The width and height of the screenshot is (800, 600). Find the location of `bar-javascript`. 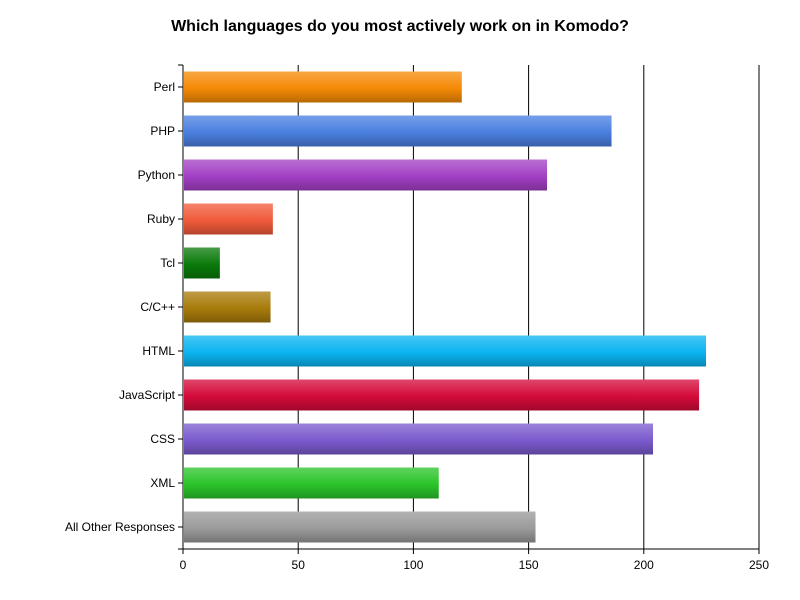

bar-javascript is located at coordinates (442, 395).